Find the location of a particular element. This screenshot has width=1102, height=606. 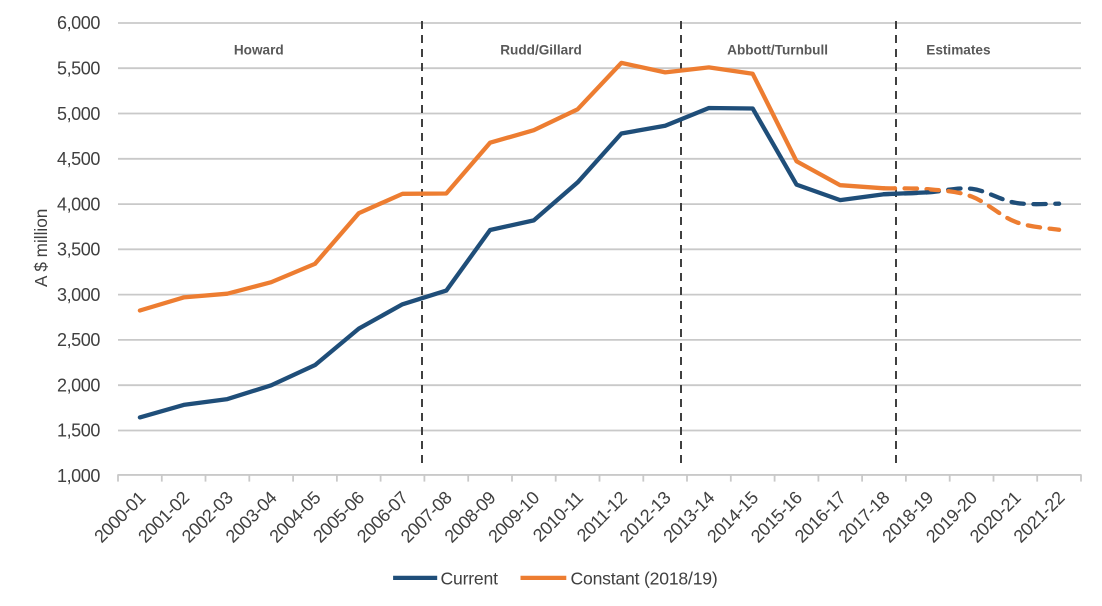

svg-text: 3,000 is located at coordinates (78, 295).